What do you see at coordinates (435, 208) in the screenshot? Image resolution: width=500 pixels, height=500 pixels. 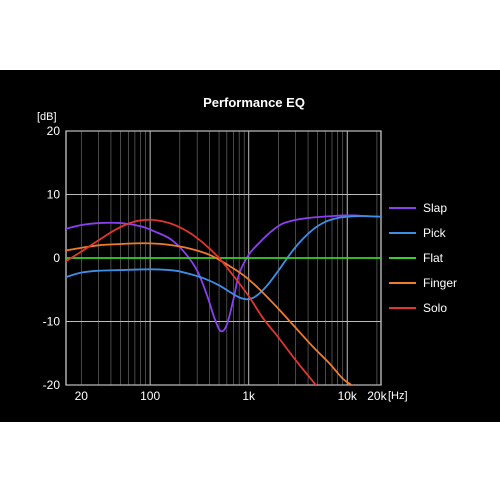 I see `legend-label: Slap` at bounding box center [435, 208].